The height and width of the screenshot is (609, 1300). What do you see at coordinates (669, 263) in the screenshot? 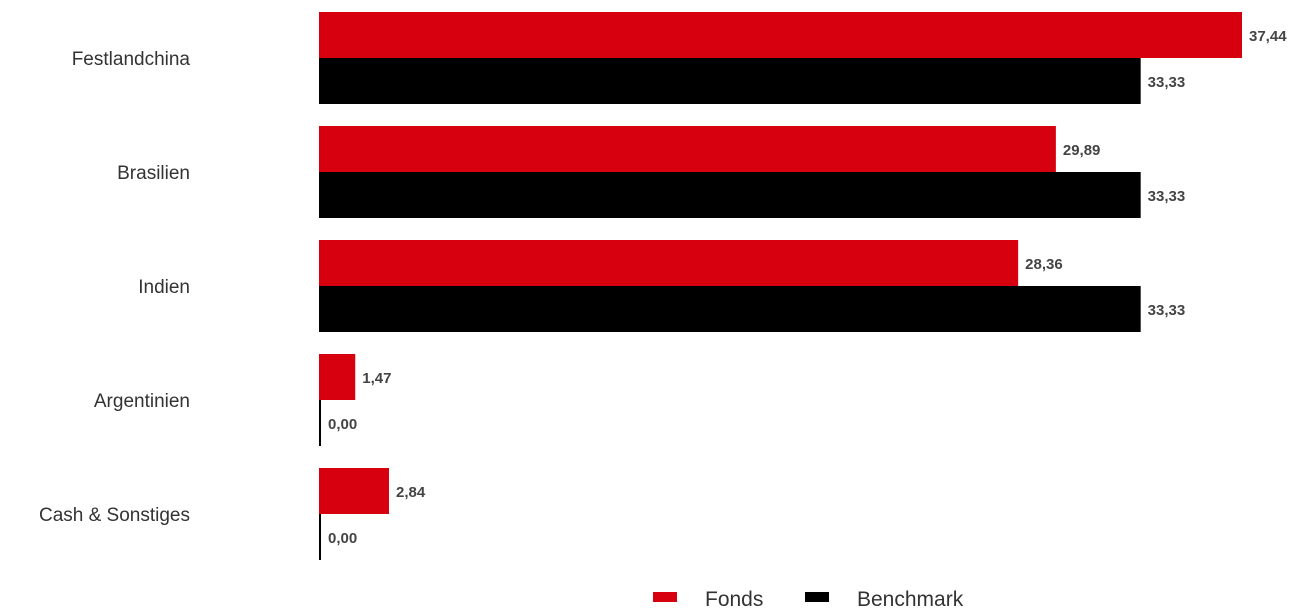
I see `bar-fonds-indien` at bounding box center [669, 263].